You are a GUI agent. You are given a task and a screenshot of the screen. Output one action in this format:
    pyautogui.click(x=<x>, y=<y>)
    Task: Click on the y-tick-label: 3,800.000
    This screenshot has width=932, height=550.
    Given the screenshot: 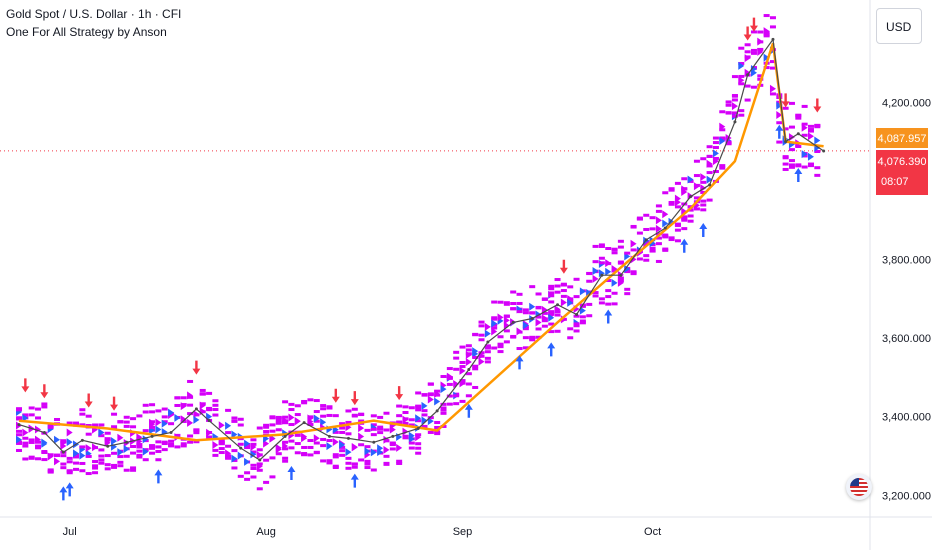 What is the action you would take?
    pyautogui.click(x=906, y=261)
    